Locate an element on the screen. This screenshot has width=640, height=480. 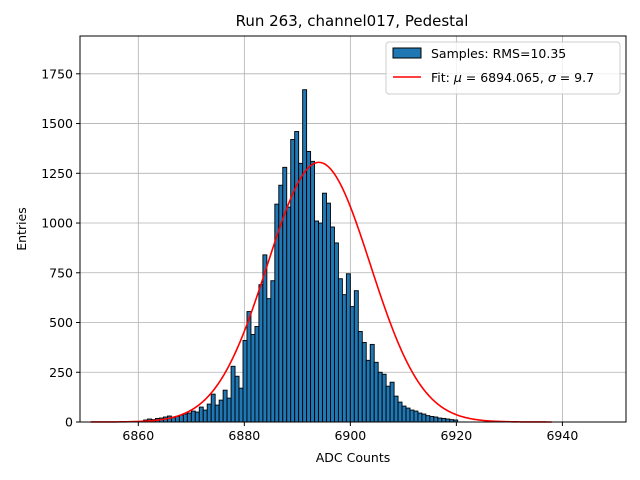
x-tick-label: 6900 is located at coordinates (350, 435).